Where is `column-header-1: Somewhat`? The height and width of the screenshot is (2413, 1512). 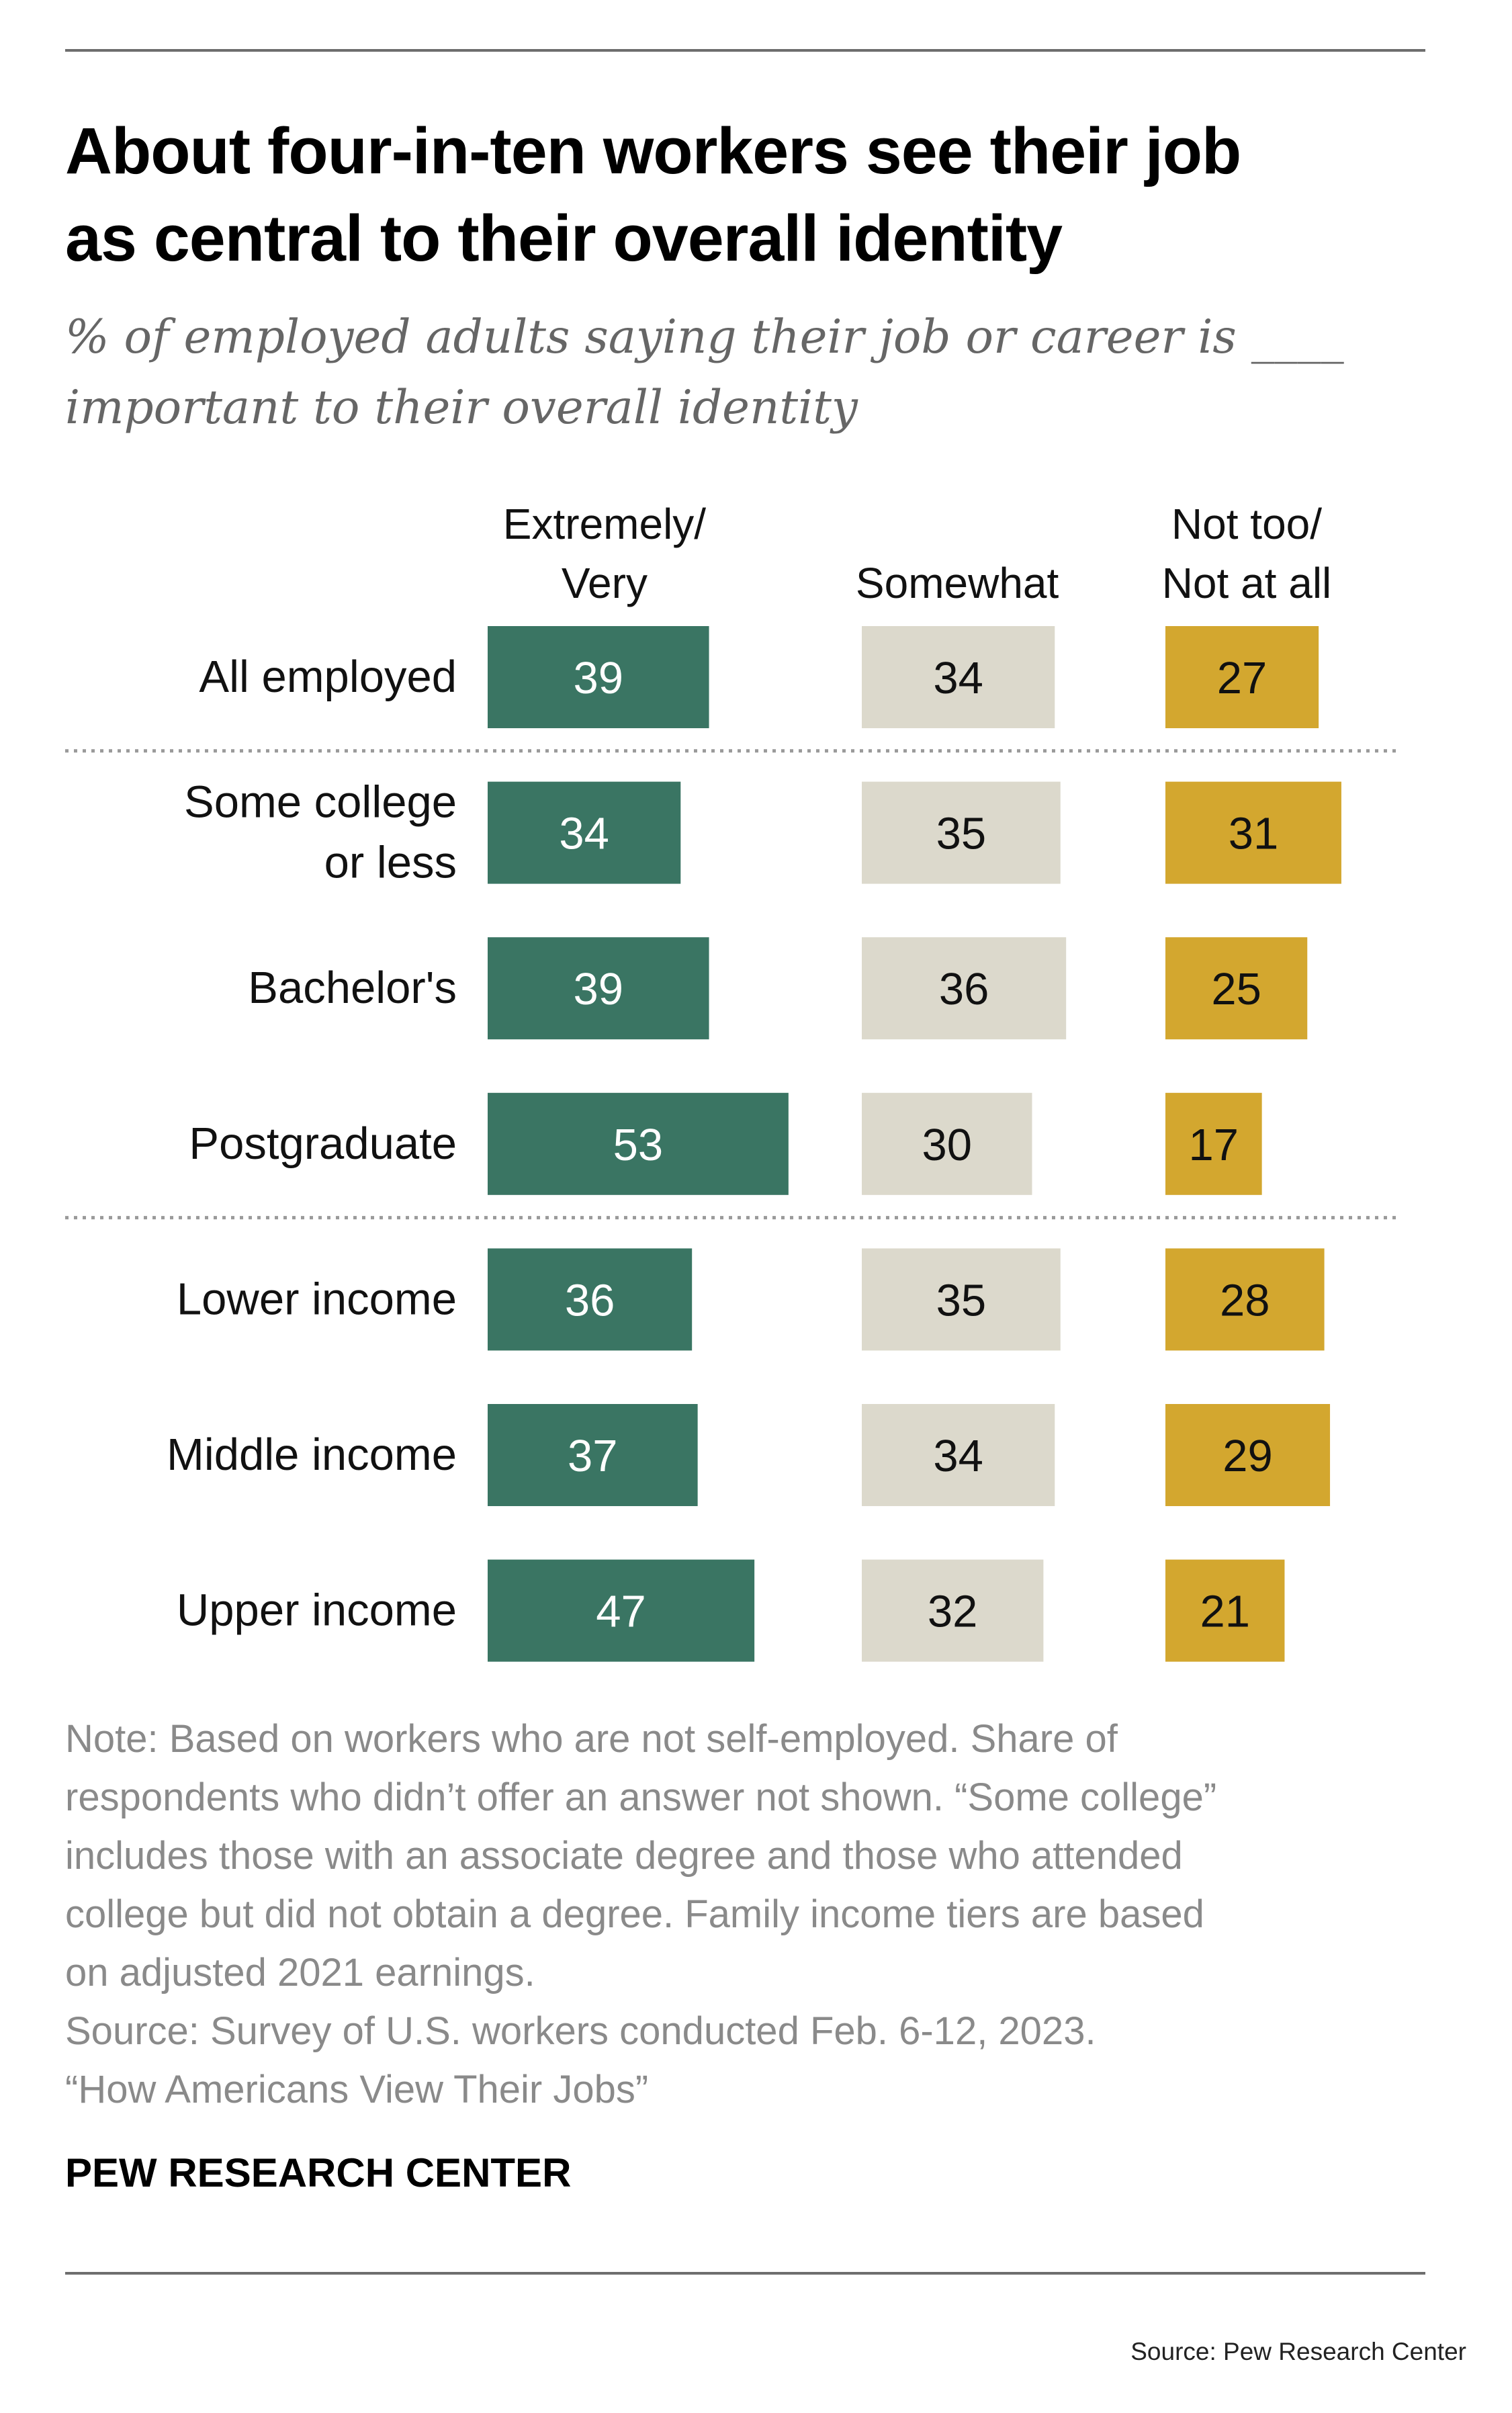 column-header-1: Somewhat is located at coordinates (957, 583).